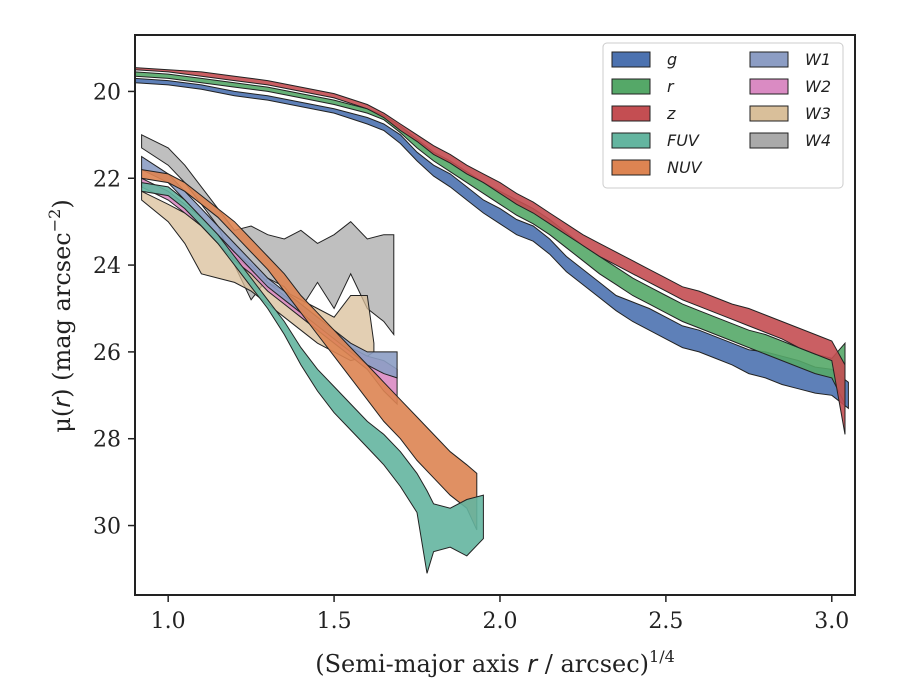 Image resolution: width=900 pixels, height=700 pixels. I want to click on legend-swatch-W3, so click(769, 113).